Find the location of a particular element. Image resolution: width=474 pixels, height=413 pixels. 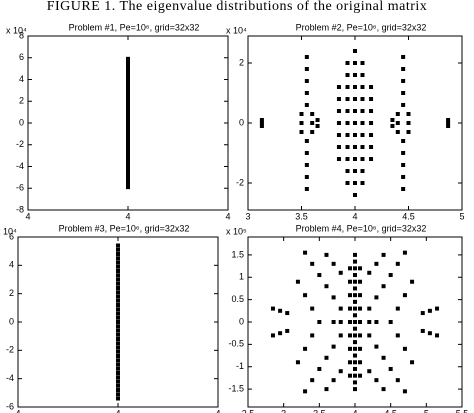

y-multiplier: x 10⁵ is located at coordinates (236, 231).